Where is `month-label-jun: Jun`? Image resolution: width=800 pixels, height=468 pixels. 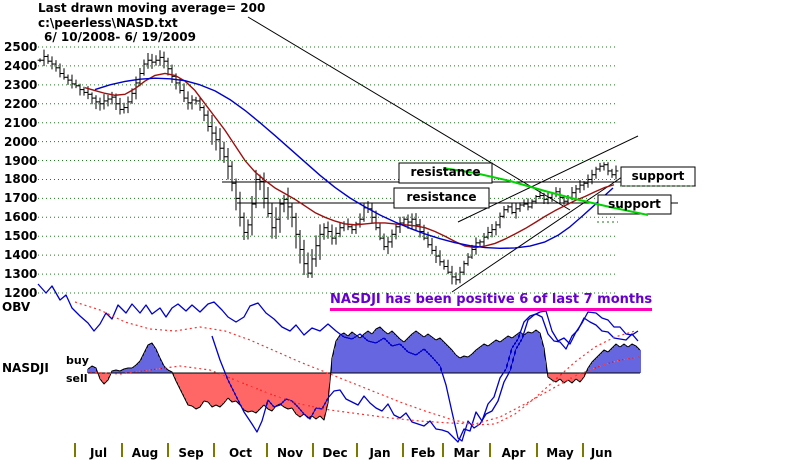 month-label-jun: Jun is located at coordinates (601, 453).